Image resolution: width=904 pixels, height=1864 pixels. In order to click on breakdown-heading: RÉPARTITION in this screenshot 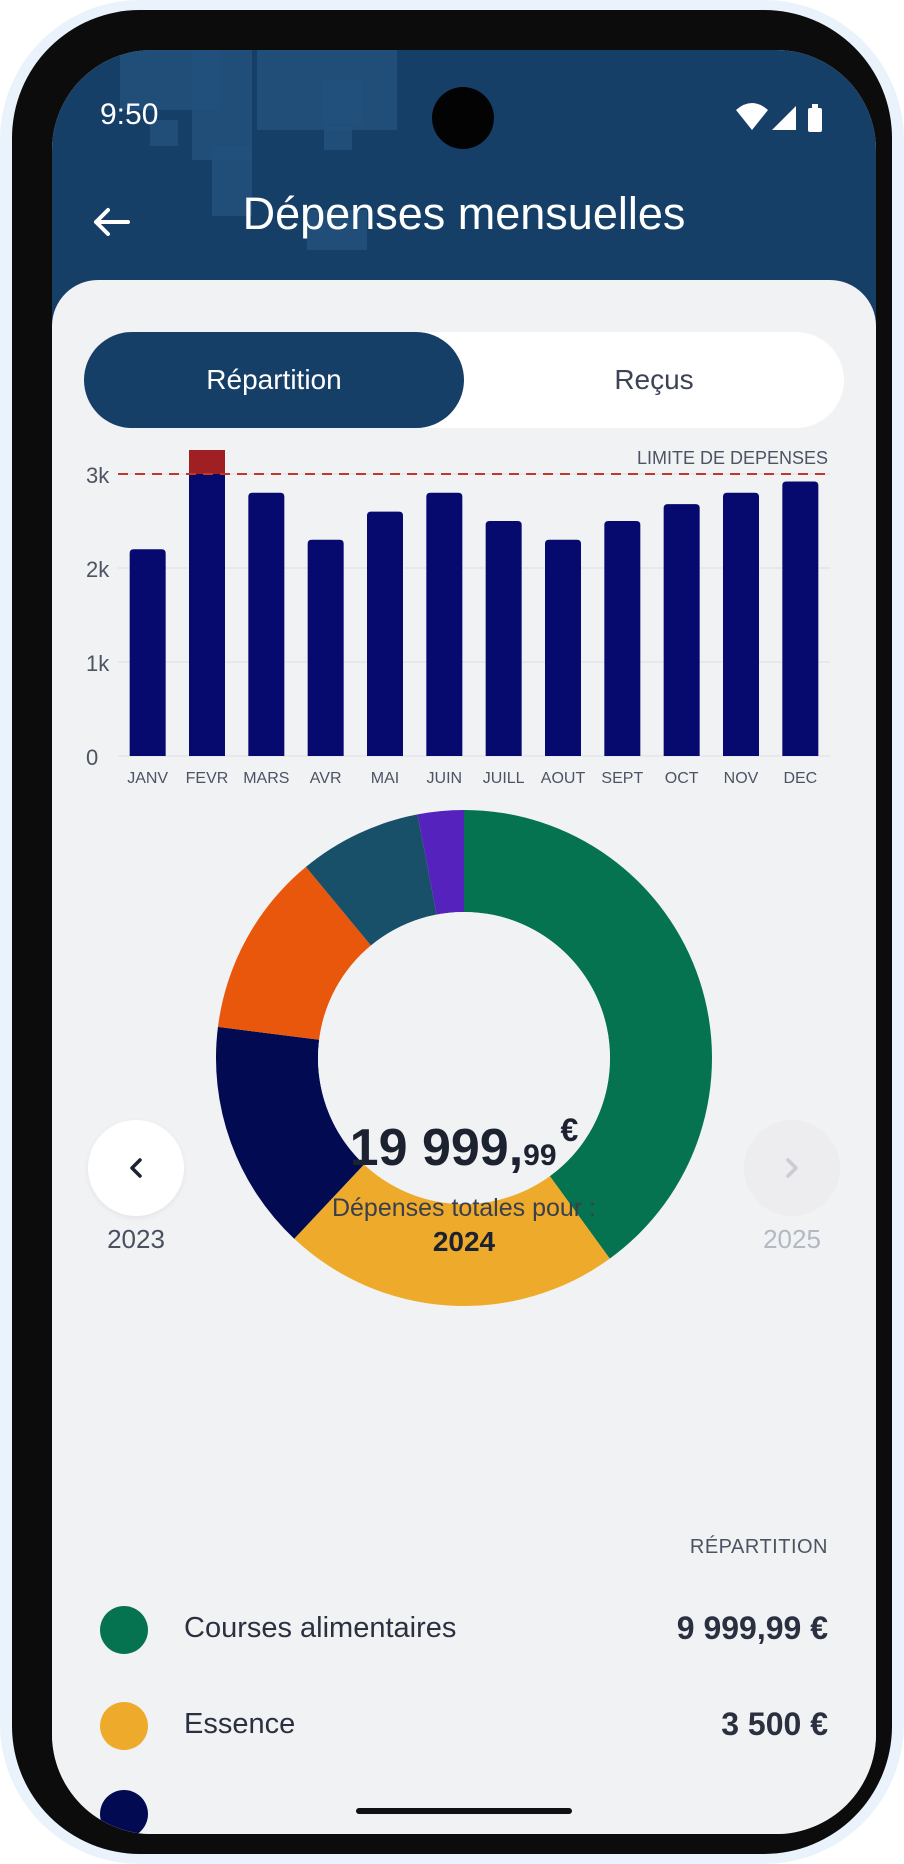, I will do `click(758, 1547)`.